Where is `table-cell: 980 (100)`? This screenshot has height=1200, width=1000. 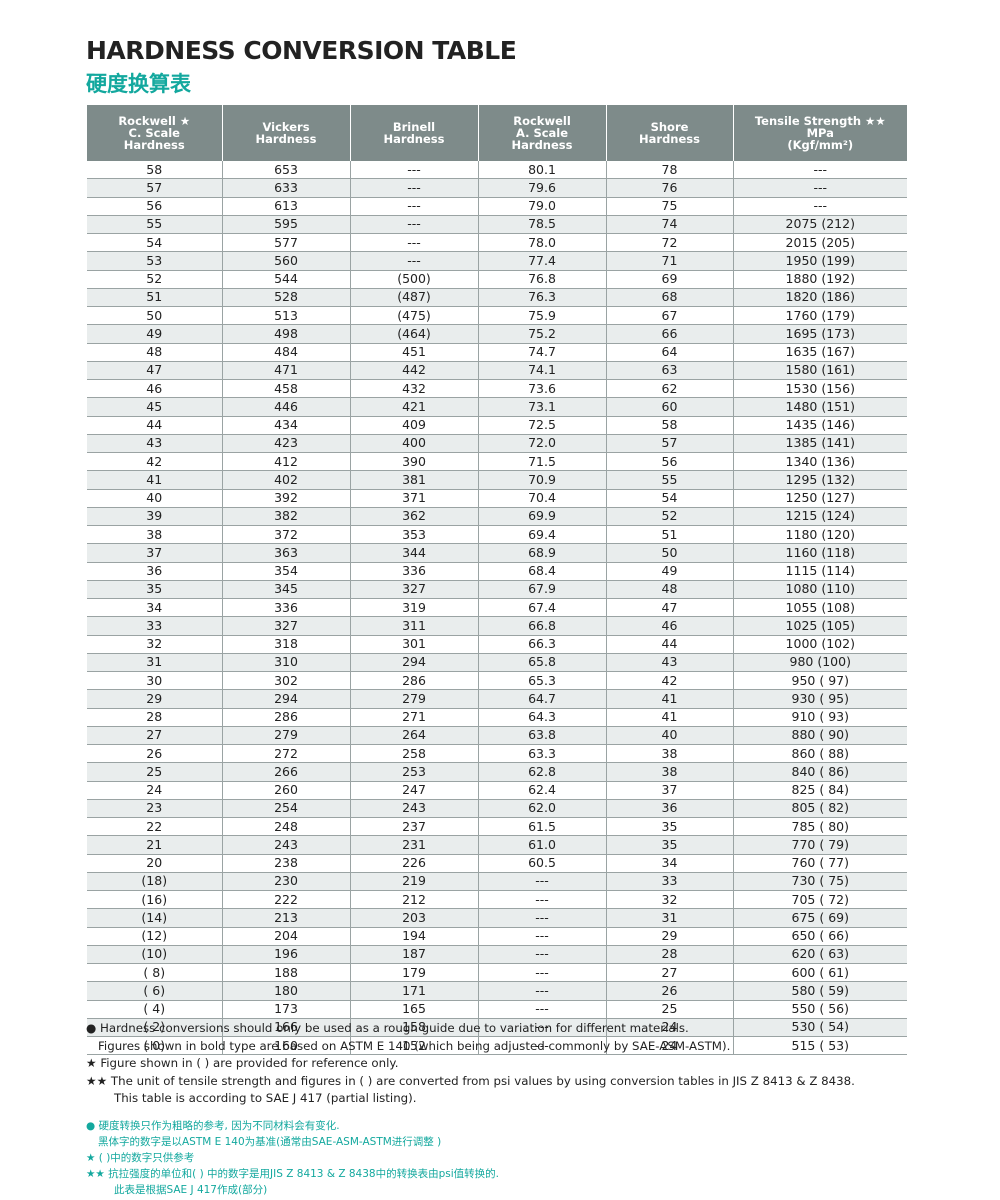
table-cell: 980 (100) is located at coordinates (819, 663).